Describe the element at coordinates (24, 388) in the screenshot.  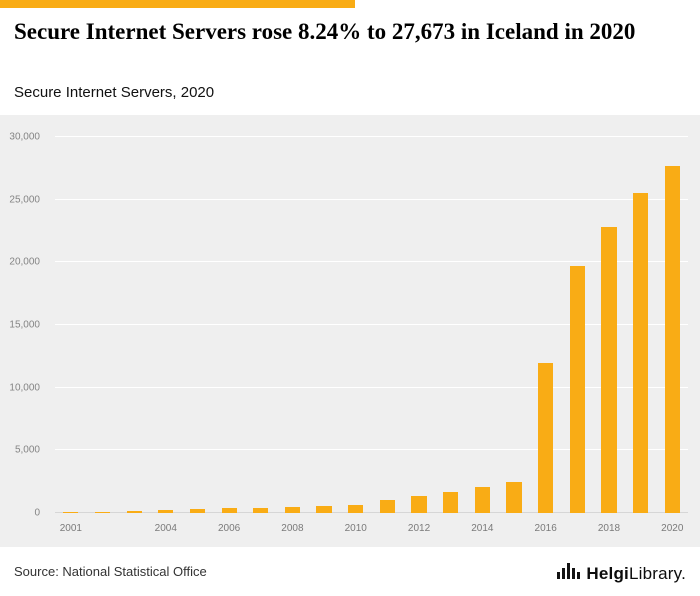
I see `y-tick-label: 10,000` at that location.